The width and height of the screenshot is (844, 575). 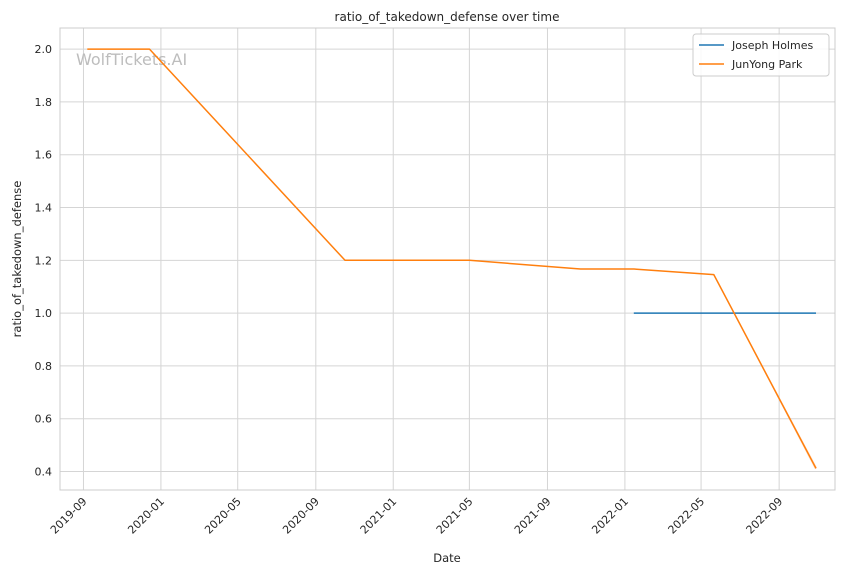 I want to click on y-tick-label: 1.6, so click(x=44, y=155).